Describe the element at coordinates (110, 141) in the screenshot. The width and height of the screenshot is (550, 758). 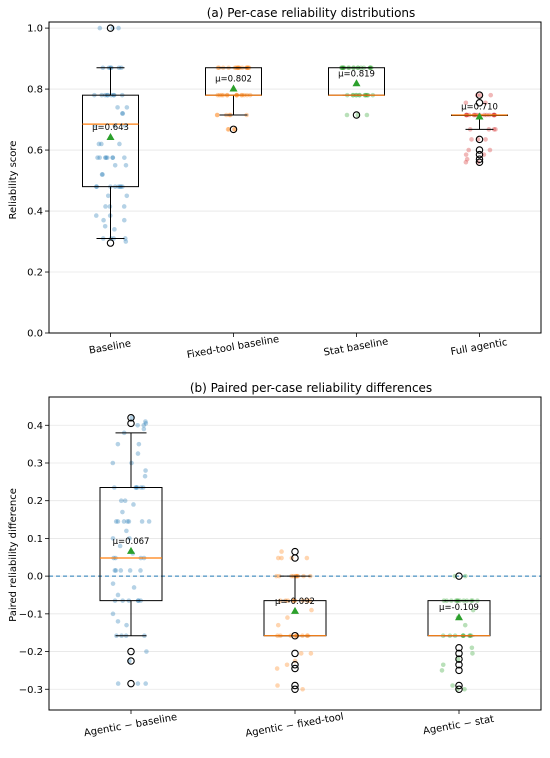
I see `box-baseline` at that location.